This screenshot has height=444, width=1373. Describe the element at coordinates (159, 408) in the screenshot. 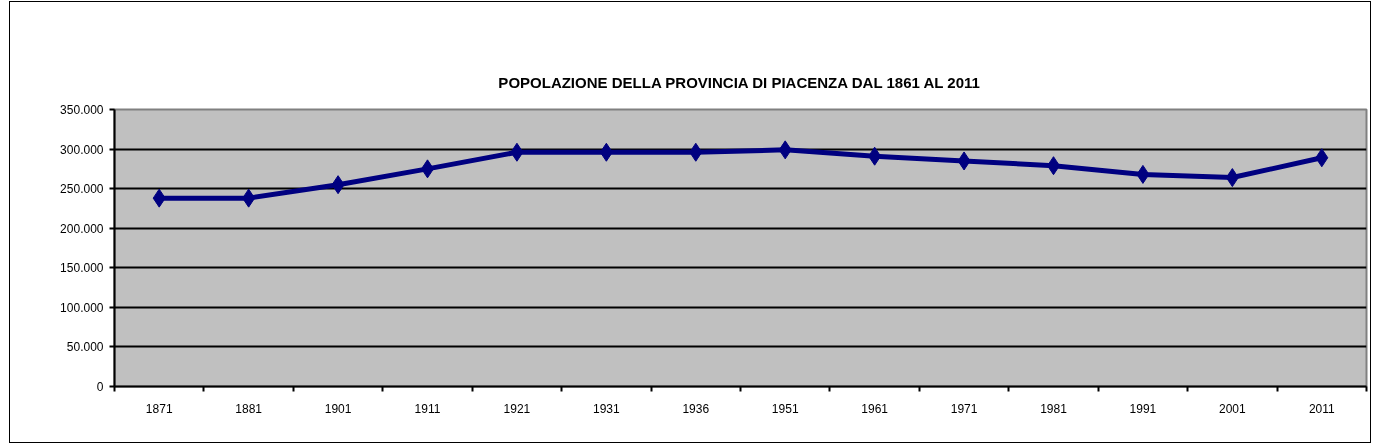

I see `x-tick-label: 1871` at that location.